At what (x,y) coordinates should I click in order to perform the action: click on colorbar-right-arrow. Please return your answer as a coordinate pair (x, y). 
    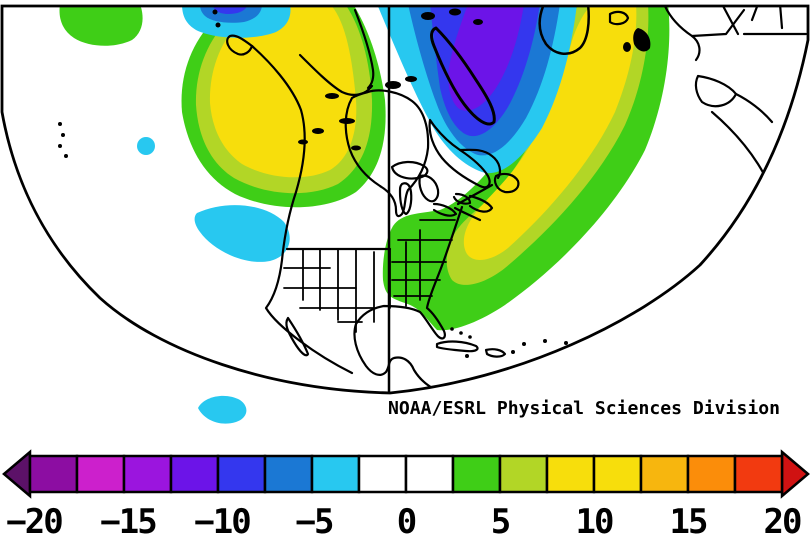
    Looking at the image, I should click on (795, 474).